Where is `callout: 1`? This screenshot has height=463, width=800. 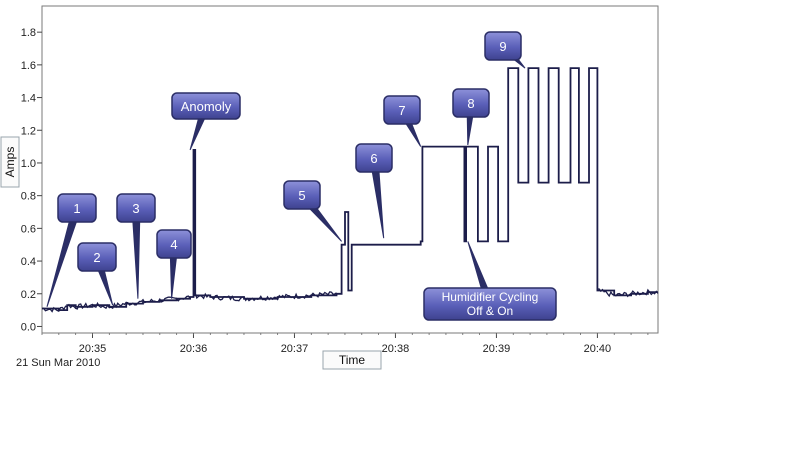
callout: 1 is located at coordinates (71, 250).